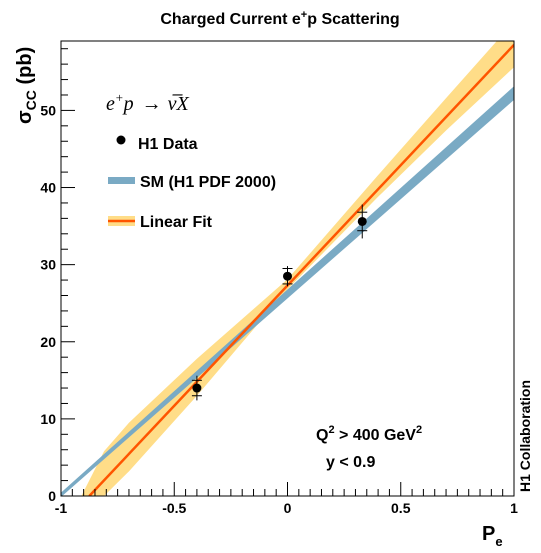 The image size is (541, 553). I want to click on legend-sm-swatch, so click(121, 180).